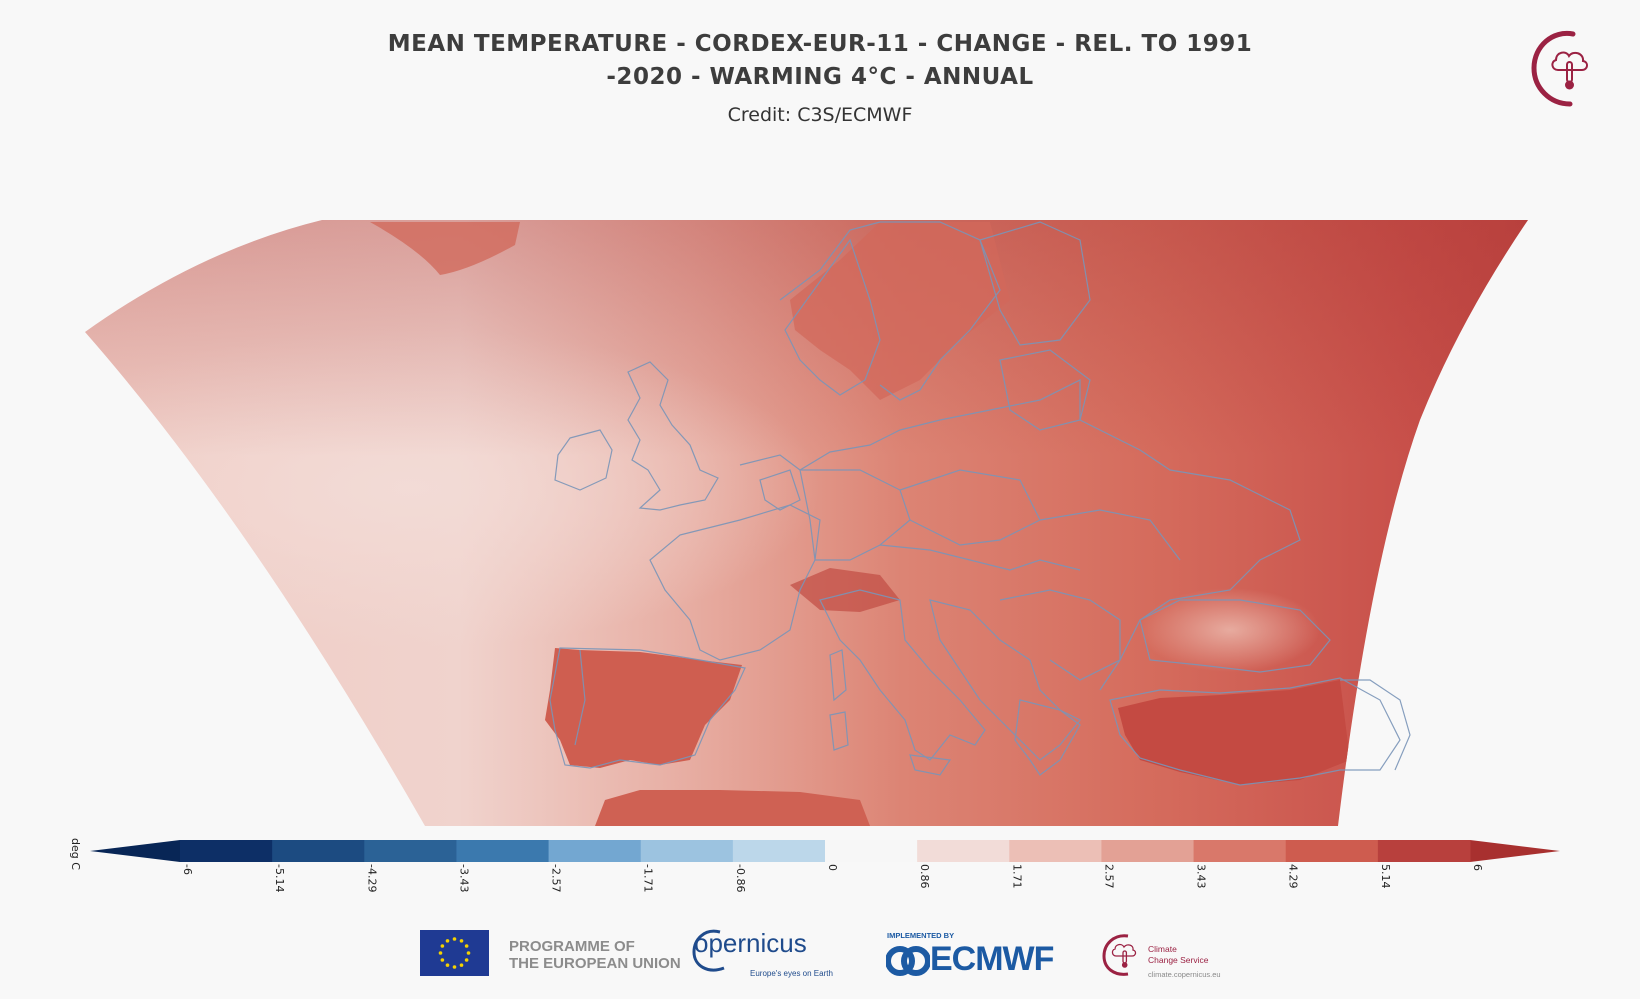 Image resolution: width=1640 pixels, height=999 pixels. I want to click on colorbar-tick-label: 0.86, so click(924, 876).